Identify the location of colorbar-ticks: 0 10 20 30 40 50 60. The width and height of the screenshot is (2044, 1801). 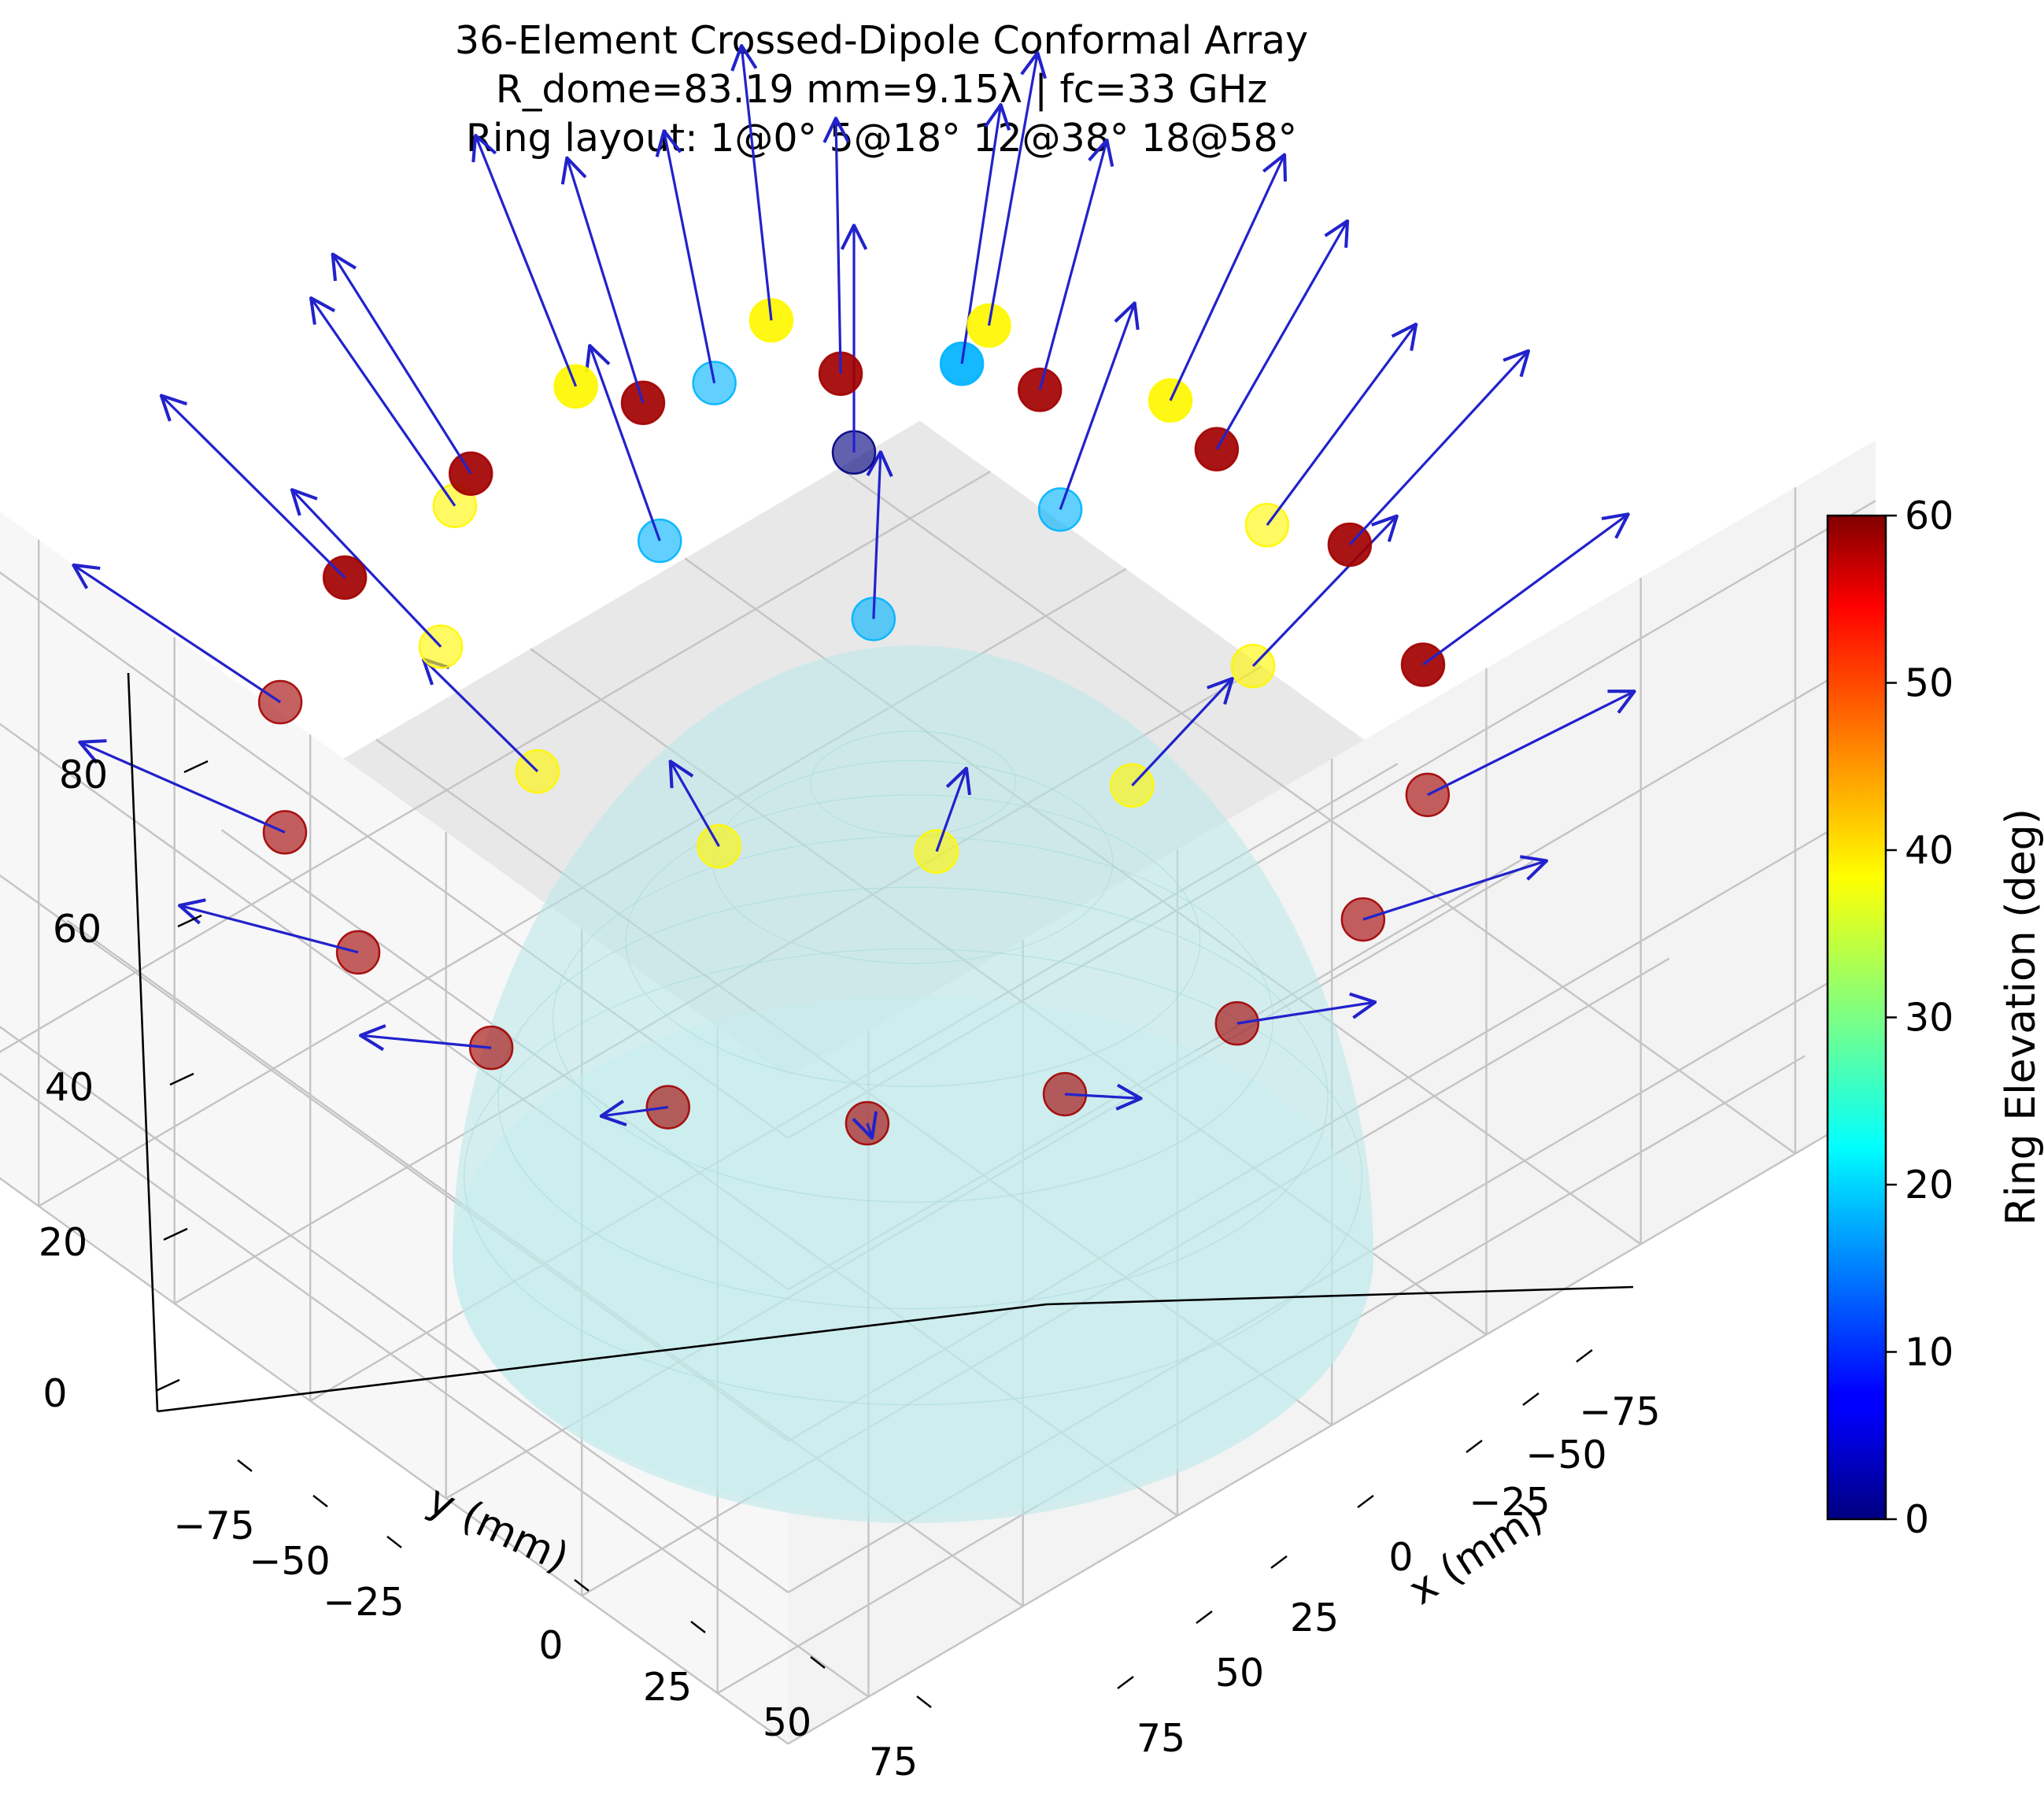
(1919, 1018).